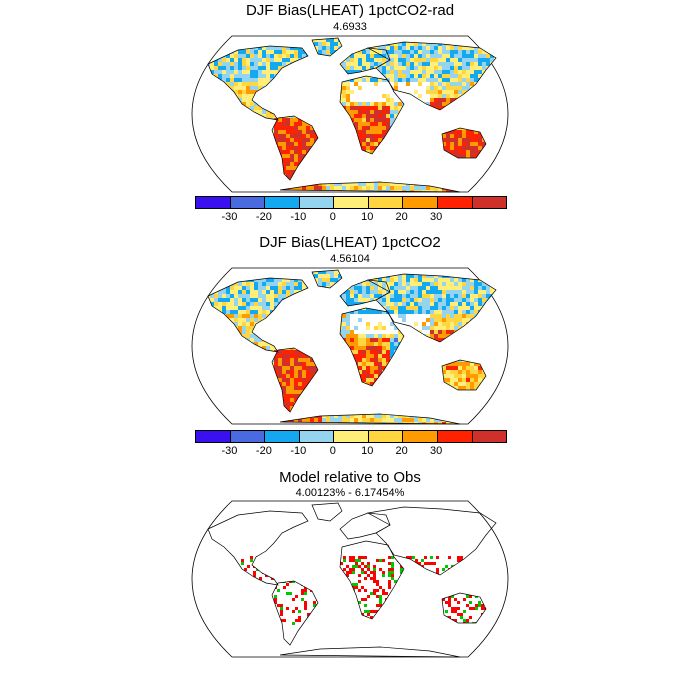 The image size is (700, 700). What do you see at coordinates (350, 493) in the screenshot?
I see `panel-3-subtitle: 4.00123% - 6.17454%` at bounding box center [350, 493].